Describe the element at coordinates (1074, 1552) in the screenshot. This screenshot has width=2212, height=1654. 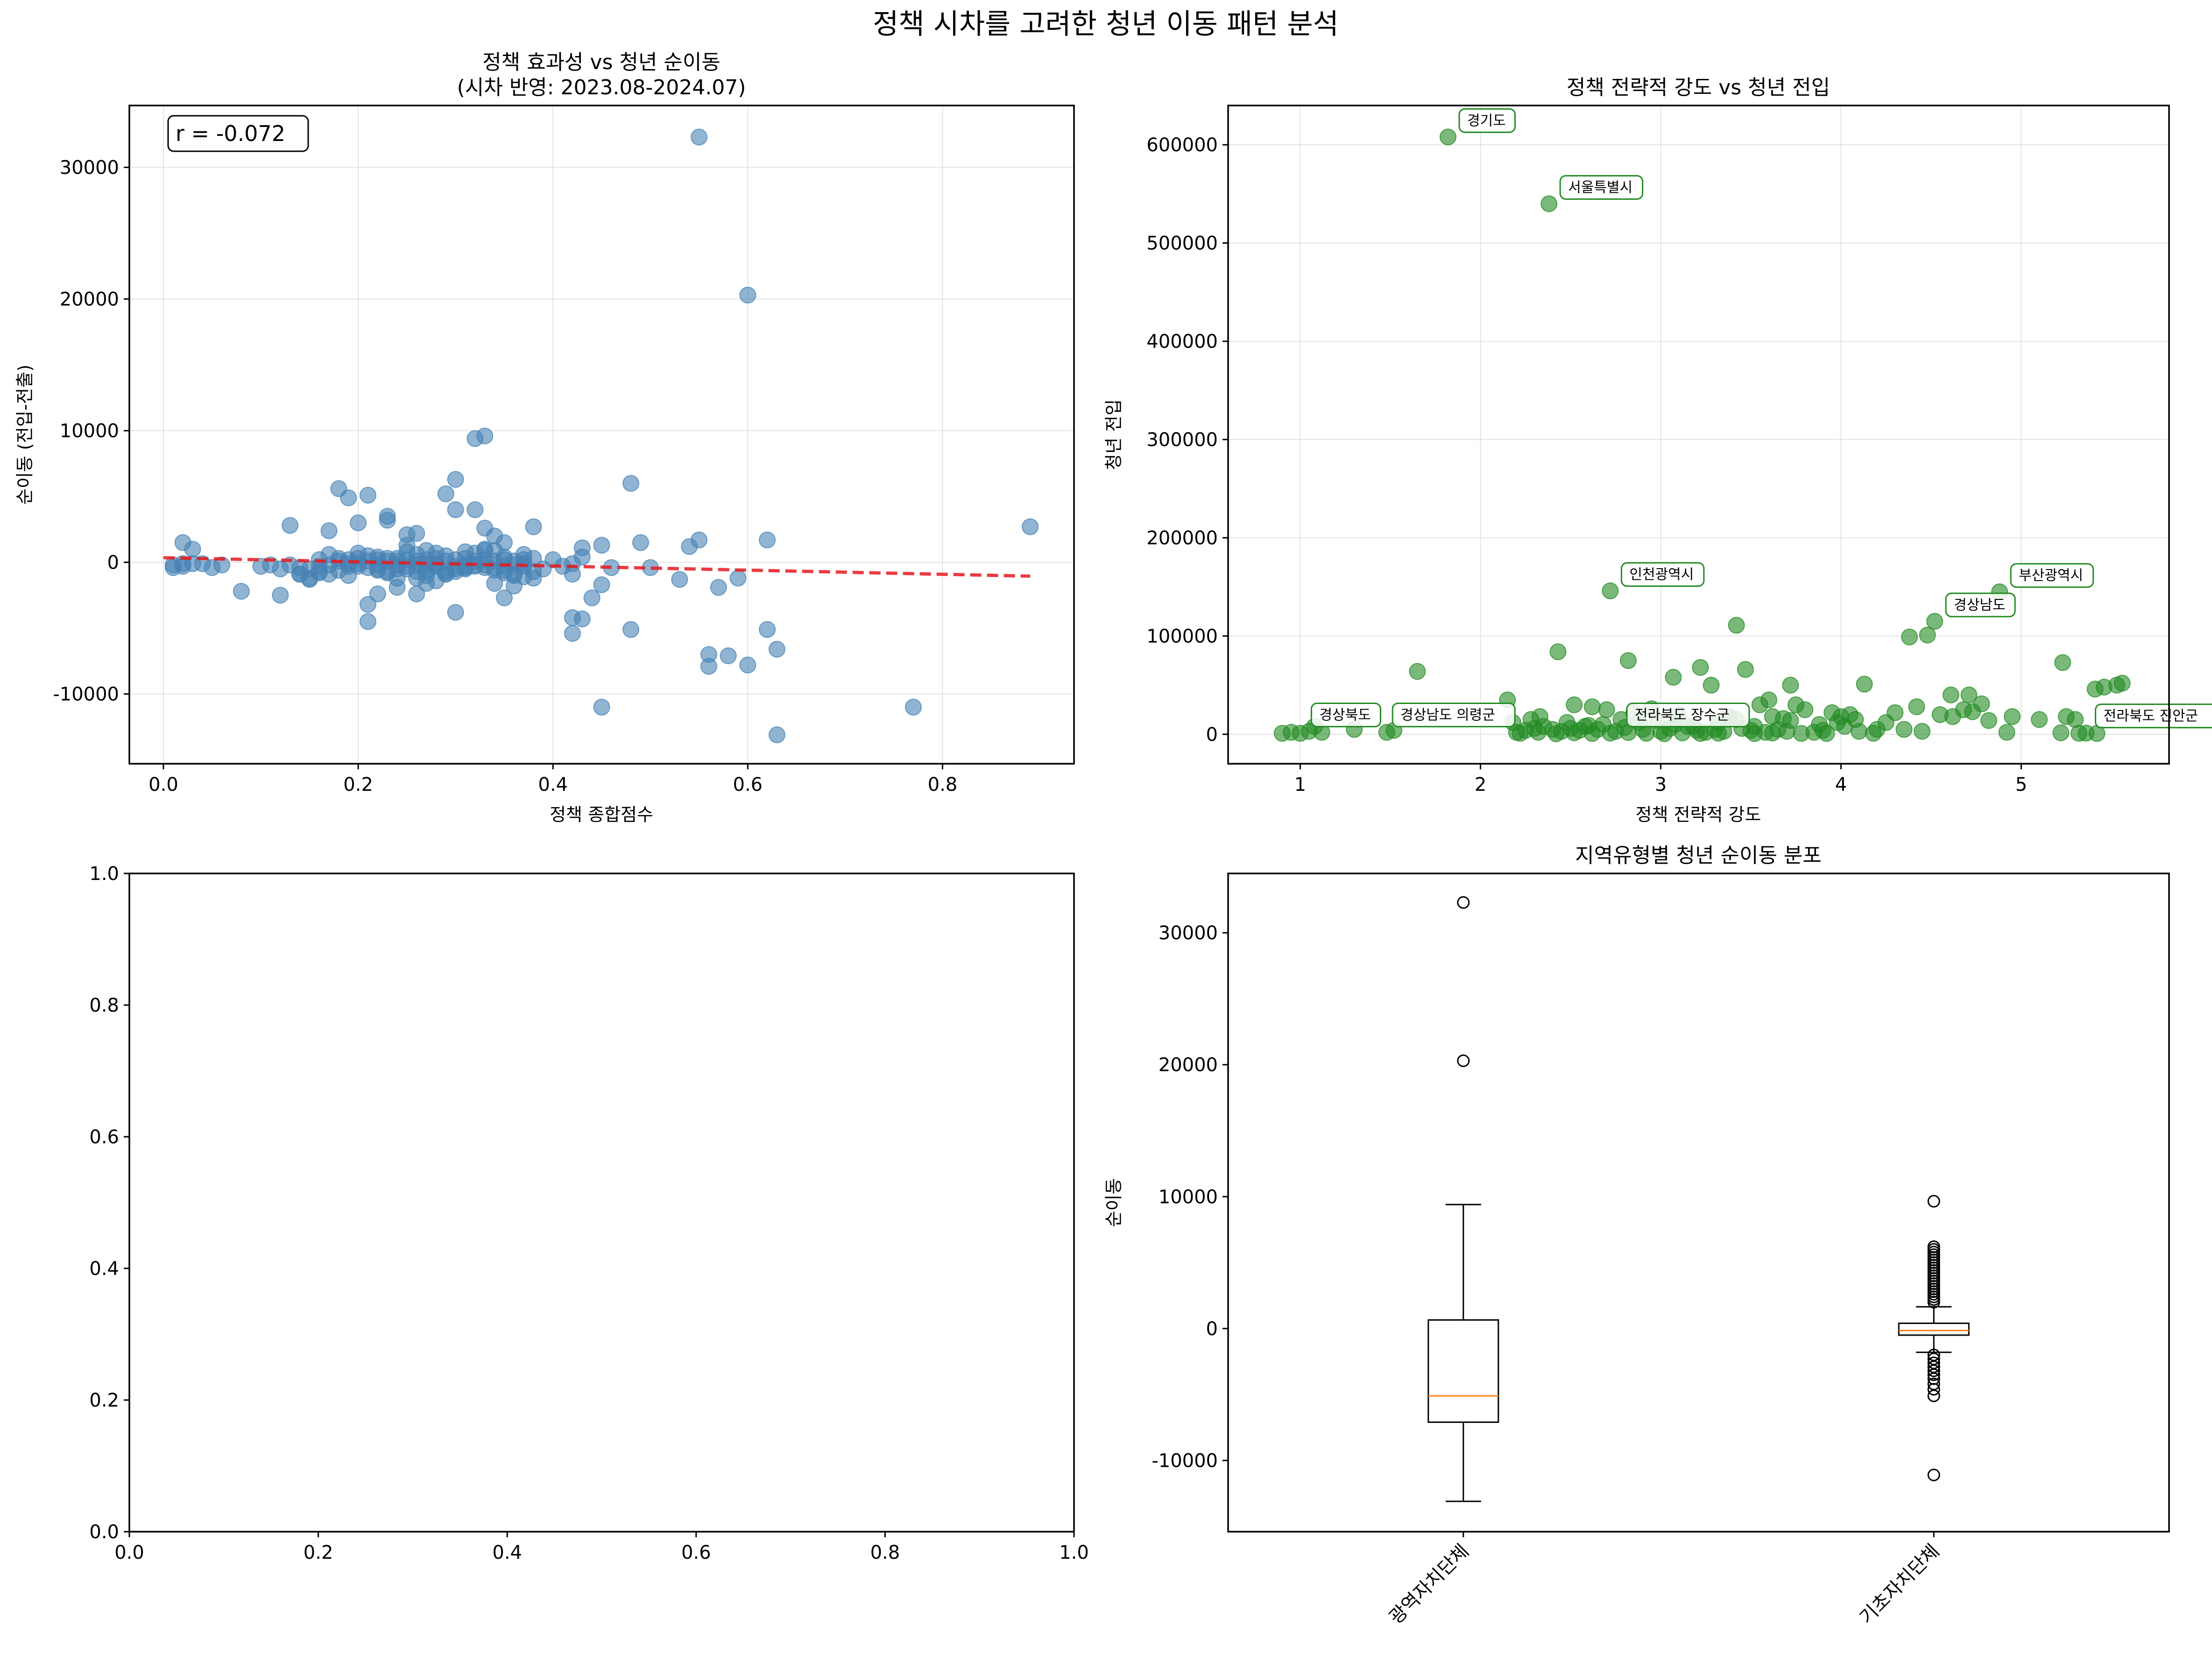
I see `ax3-x-tick-label: 1.0` at that location.